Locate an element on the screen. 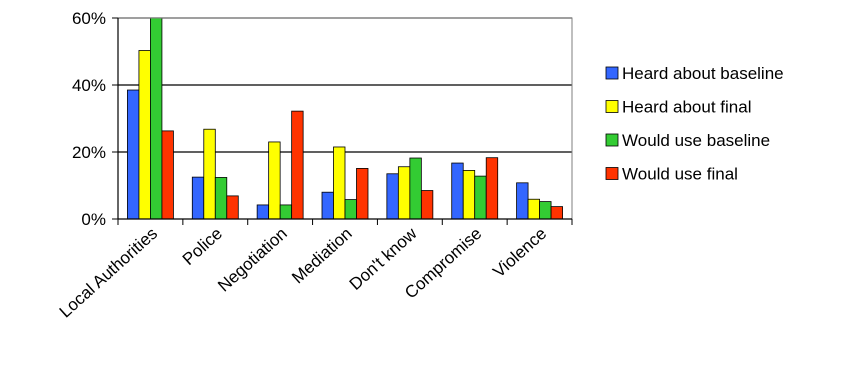  legend-label: Heard about final is located at coordinates (686, 107).